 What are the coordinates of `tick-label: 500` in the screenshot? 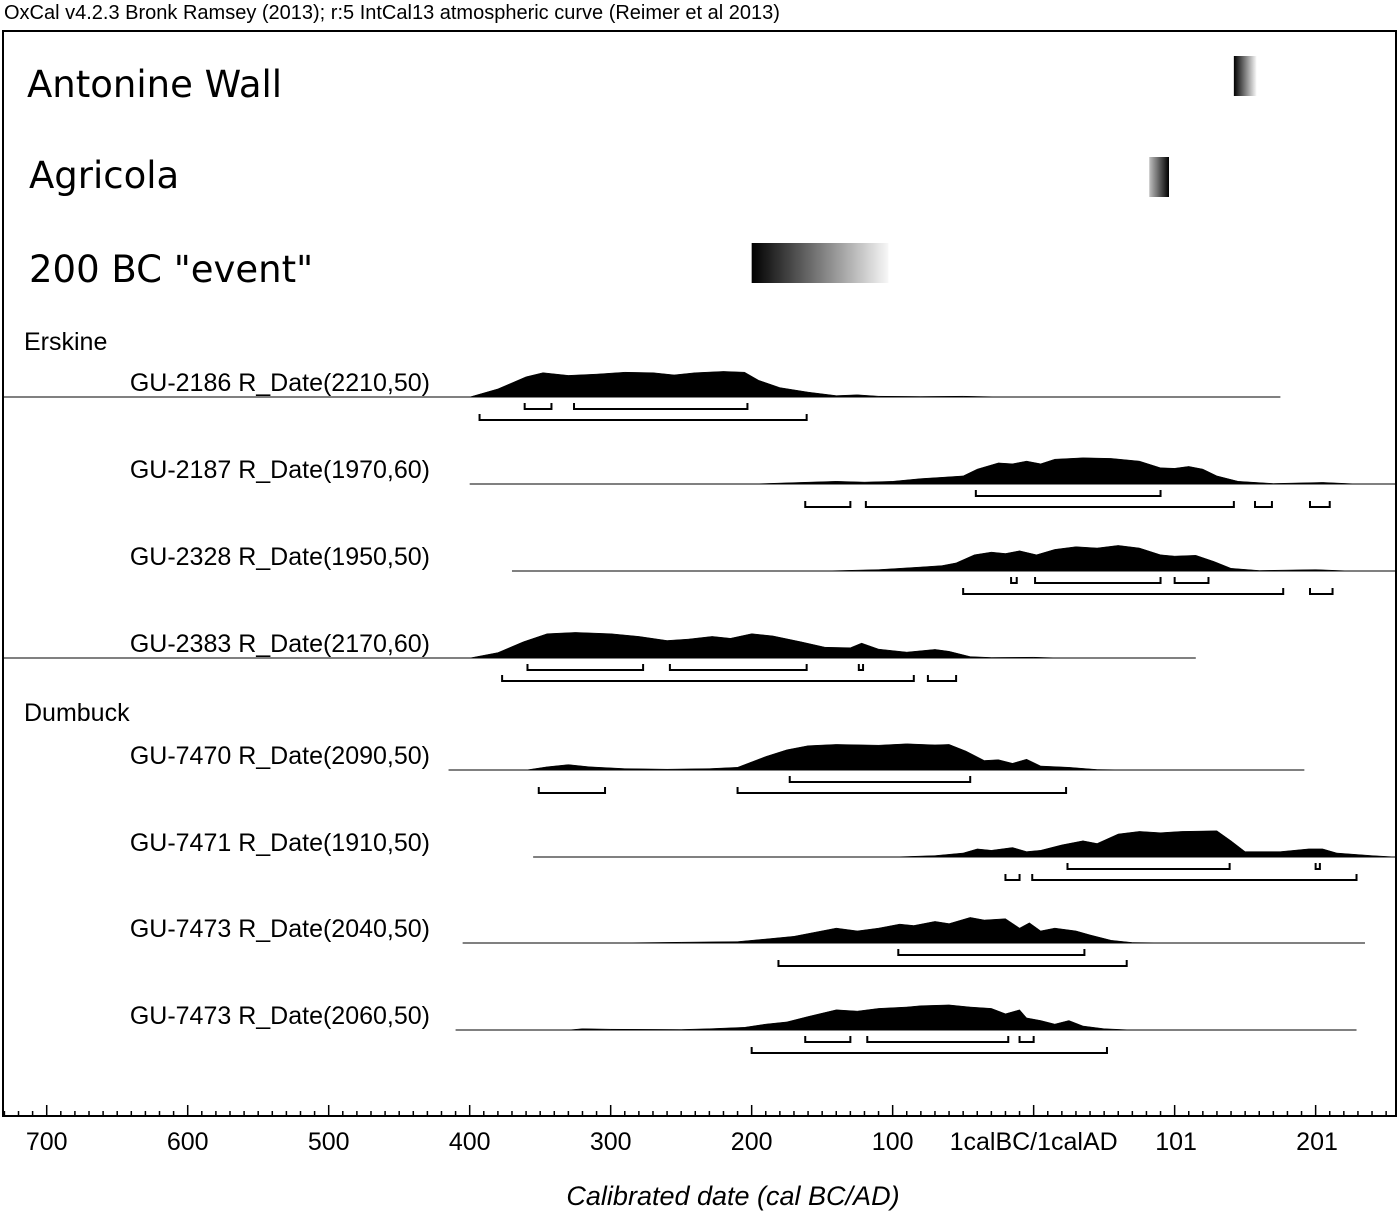 It's located at (329, 1142).